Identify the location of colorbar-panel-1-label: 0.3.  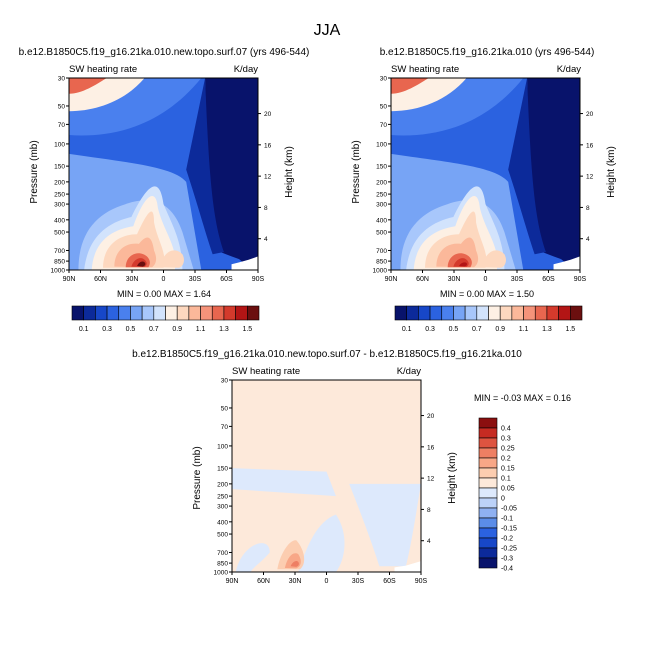
(107, 329).